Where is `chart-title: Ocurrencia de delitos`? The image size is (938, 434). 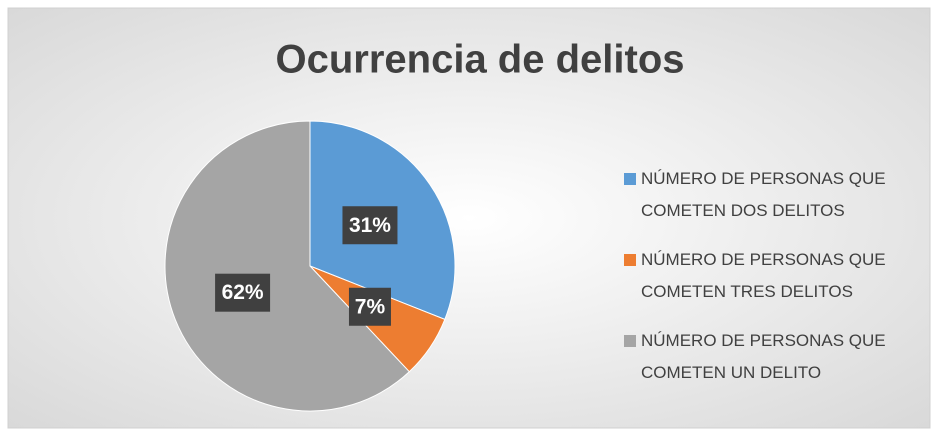
chart-title: Ocurrencia de delitos is located at coordinates (479, 60).